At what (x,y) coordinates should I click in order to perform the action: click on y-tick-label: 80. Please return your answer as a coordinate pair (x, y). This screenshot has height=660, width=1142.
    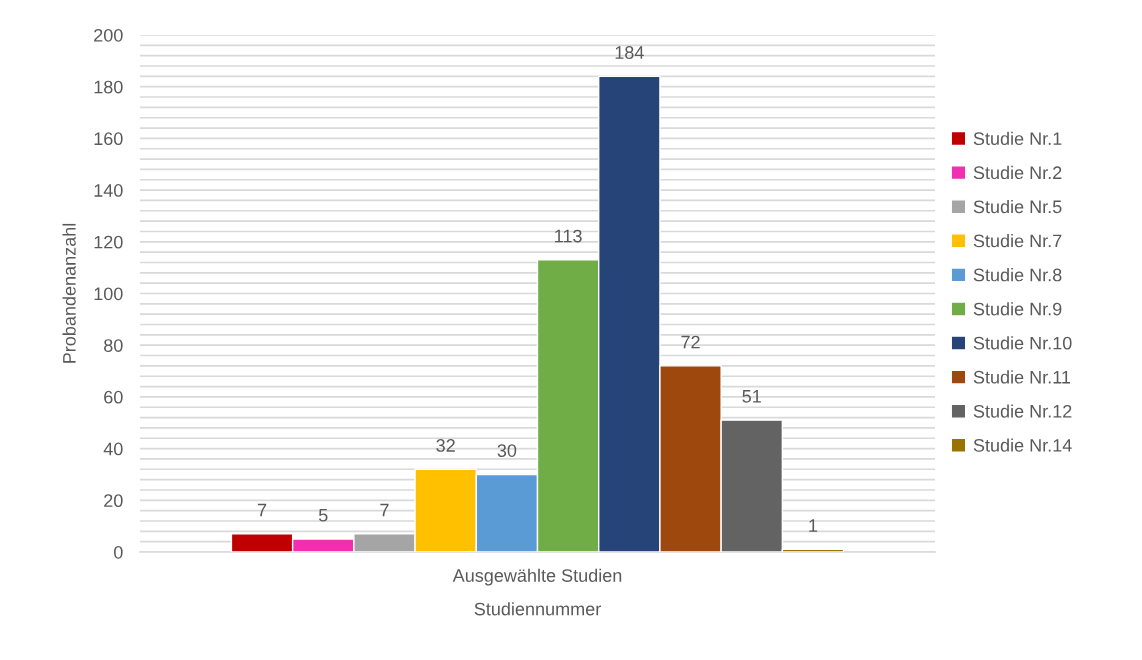
    Looking at the image, I should click on (113, 345).